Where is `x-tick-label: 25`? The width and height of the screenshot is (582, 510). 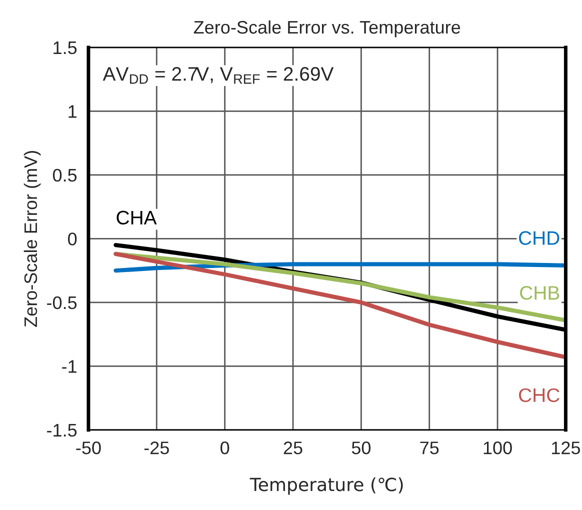
x-tick-label: 25 is located at coordinates (293, 448).